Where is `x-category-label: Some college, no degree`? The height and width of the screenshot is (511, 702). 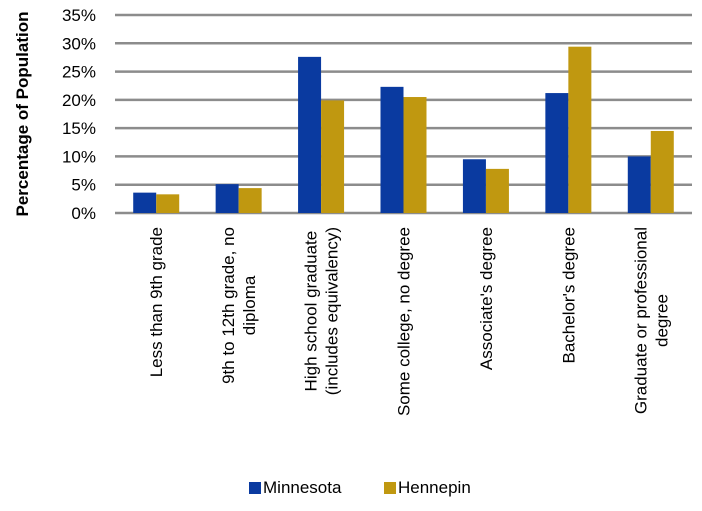
x-category-label: Some college, no degree is located at coordinates (404, 321).